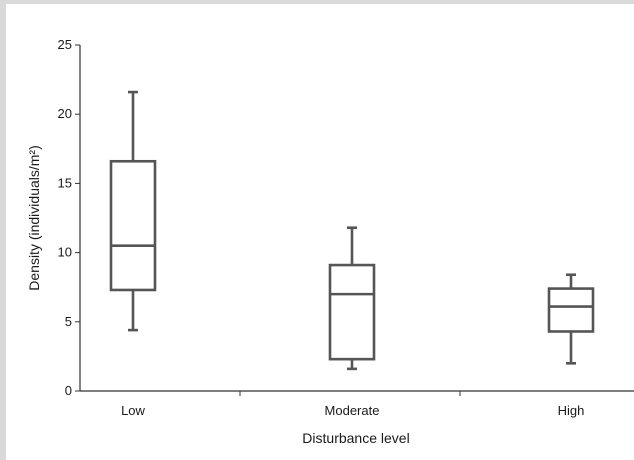  What do you see at coordinates (65, 44) in the screenshot?
I see `y-tick-label: 25` at bounding box center [65, 44].